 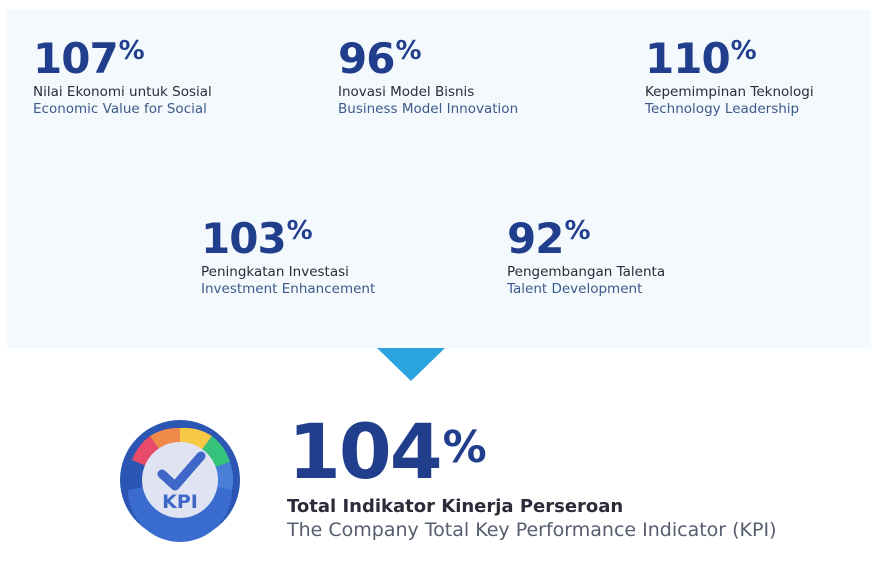 What do you see at coordinates (387, 451) in the screenshot?
I see `total-kpi-value: 104%` at bounding box center [387, 451].